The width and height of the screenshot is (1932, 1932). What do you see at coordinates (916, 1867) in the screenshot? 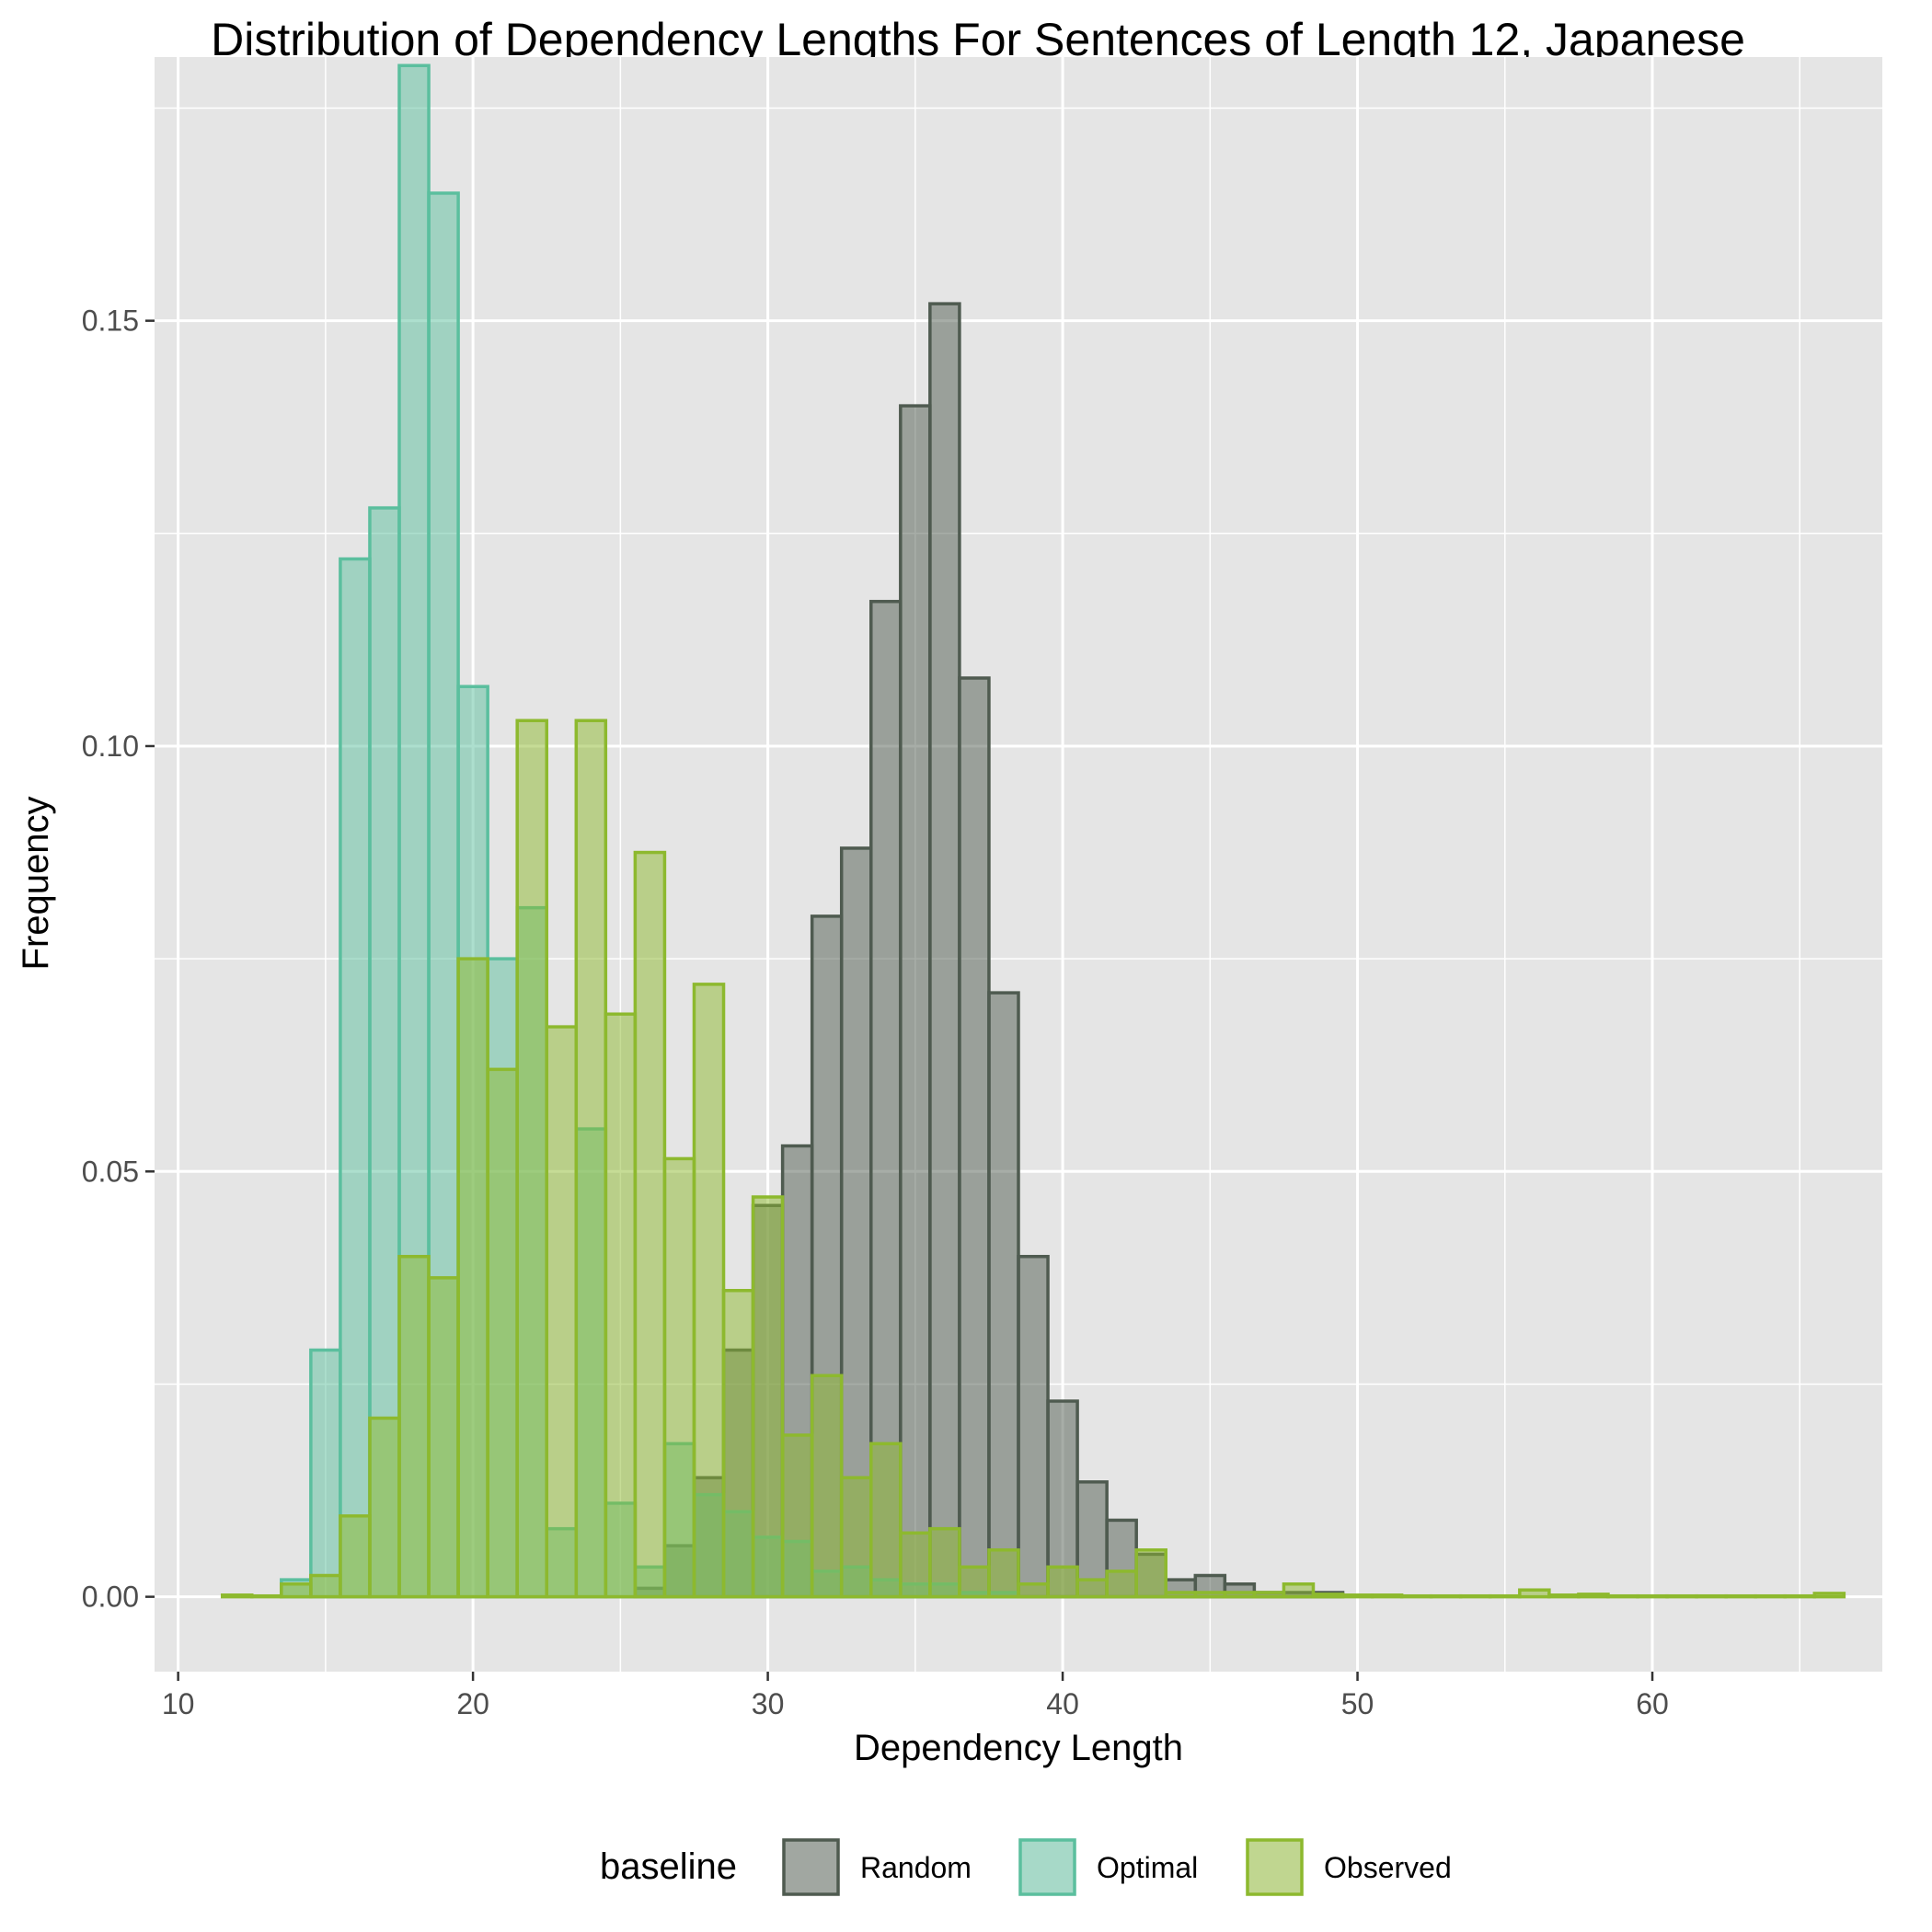
I see `legend-label-random: Random` at bounding box center [916, 1867].